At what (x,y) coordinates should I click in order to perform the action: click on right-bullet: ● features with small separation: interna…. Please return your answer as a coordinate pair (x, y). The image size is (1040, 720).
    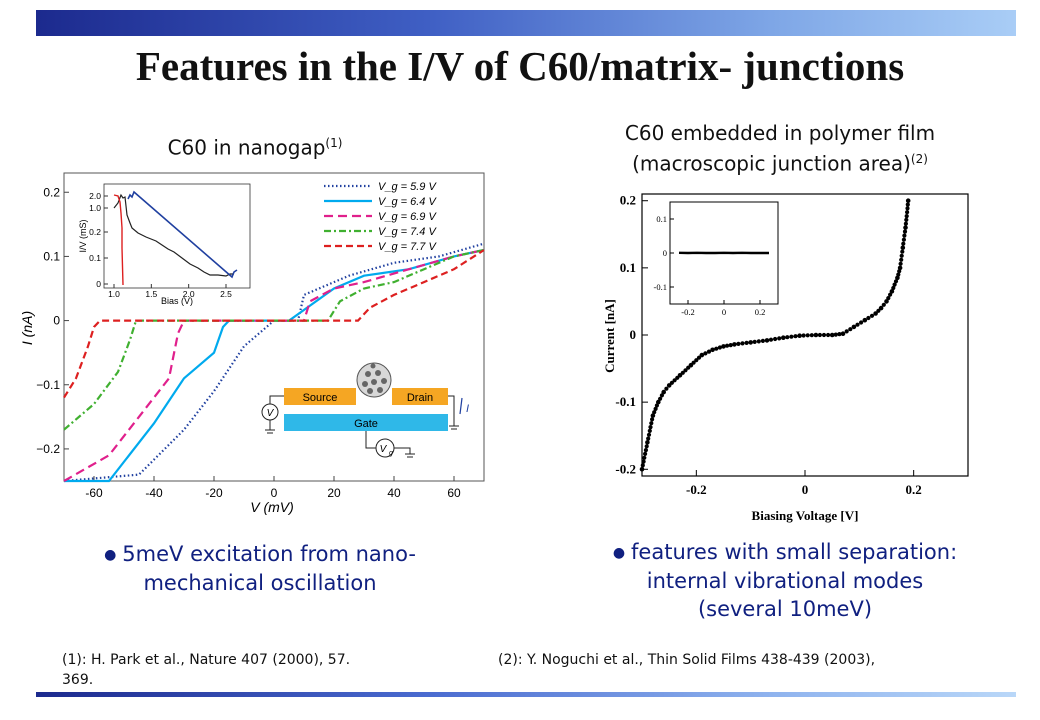
    Looking at the image, I should click on (785, 580).